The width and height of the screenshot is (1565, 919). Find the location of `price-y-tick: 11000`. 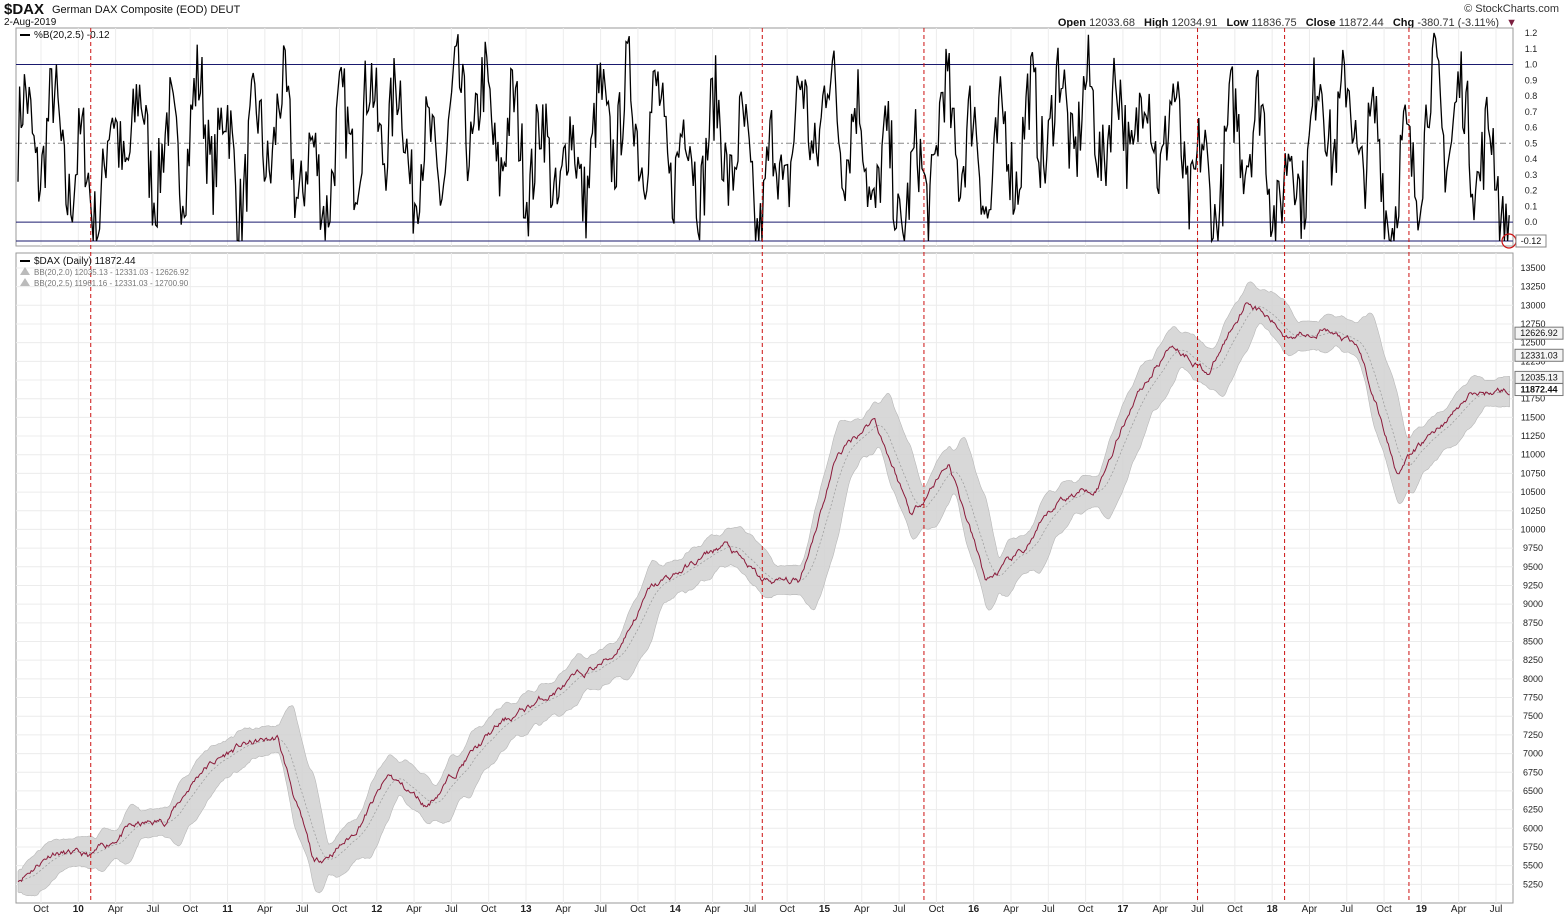

price-y-tick: 11000 is located at coordinates (1533, 455).